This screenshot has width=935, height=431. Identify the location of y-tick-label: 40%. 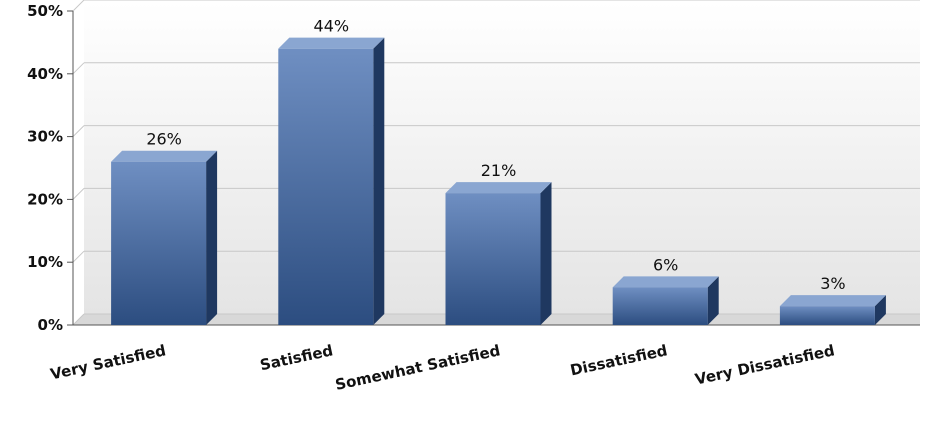
(45, 74).